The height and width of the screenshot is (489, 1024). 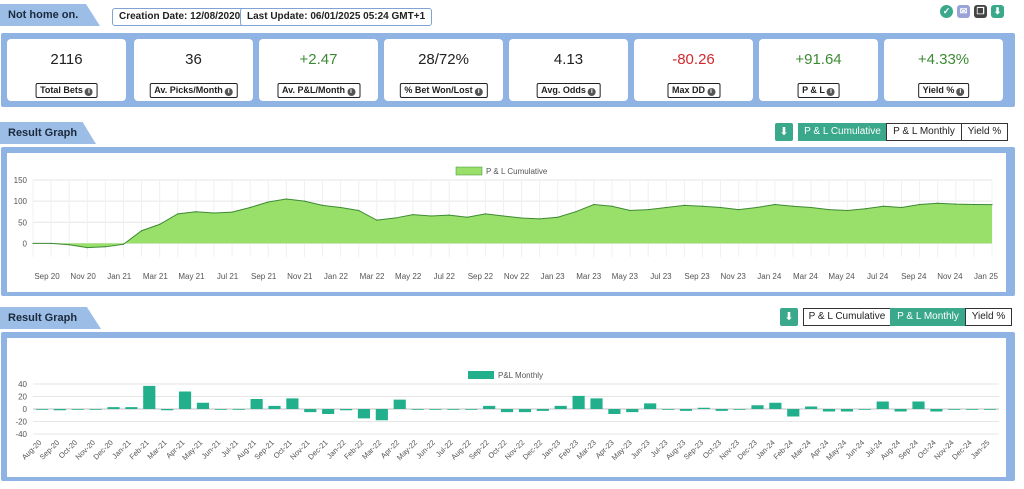 What do you see at coordinates (946, 11) in the screenshot?
I see `check-icon: ✓` at bounding box center [946, 11].